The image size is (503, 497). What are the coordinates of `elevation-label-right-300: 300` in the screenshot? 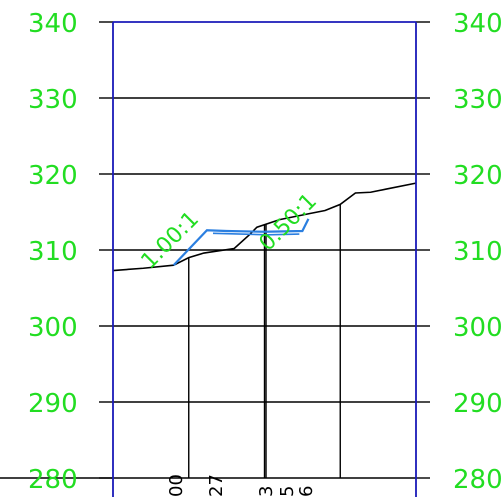 It's located at (478, 328).